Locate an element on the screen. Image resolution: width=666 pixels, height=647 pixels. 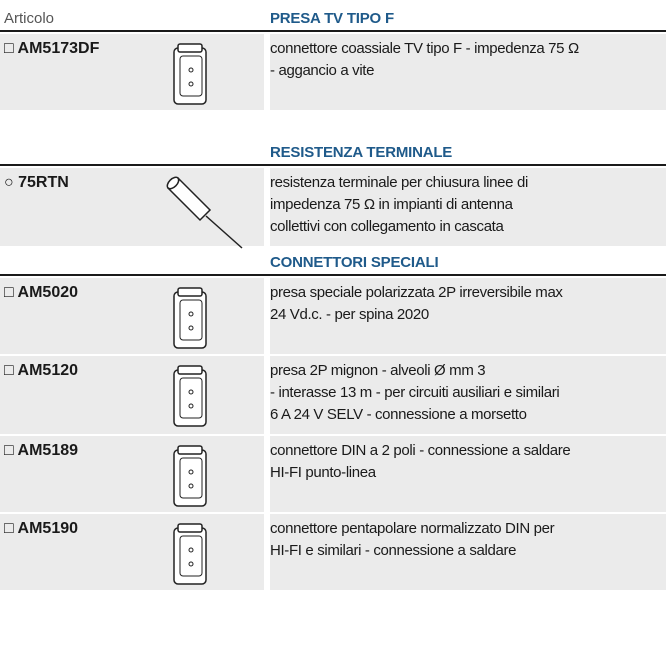
description-line: impedenza 75 Ω in impianti di antenna is located at coordinates (391, 204).